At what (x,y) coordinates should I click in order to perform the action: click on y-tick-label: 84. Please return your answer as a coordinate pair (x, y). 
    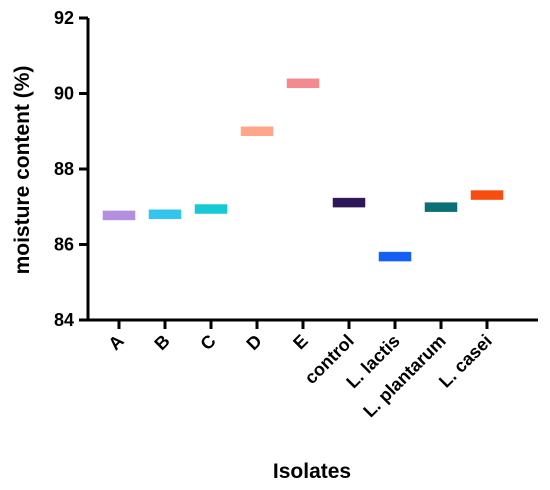
    Looking at the image, I should click on (64, 320).